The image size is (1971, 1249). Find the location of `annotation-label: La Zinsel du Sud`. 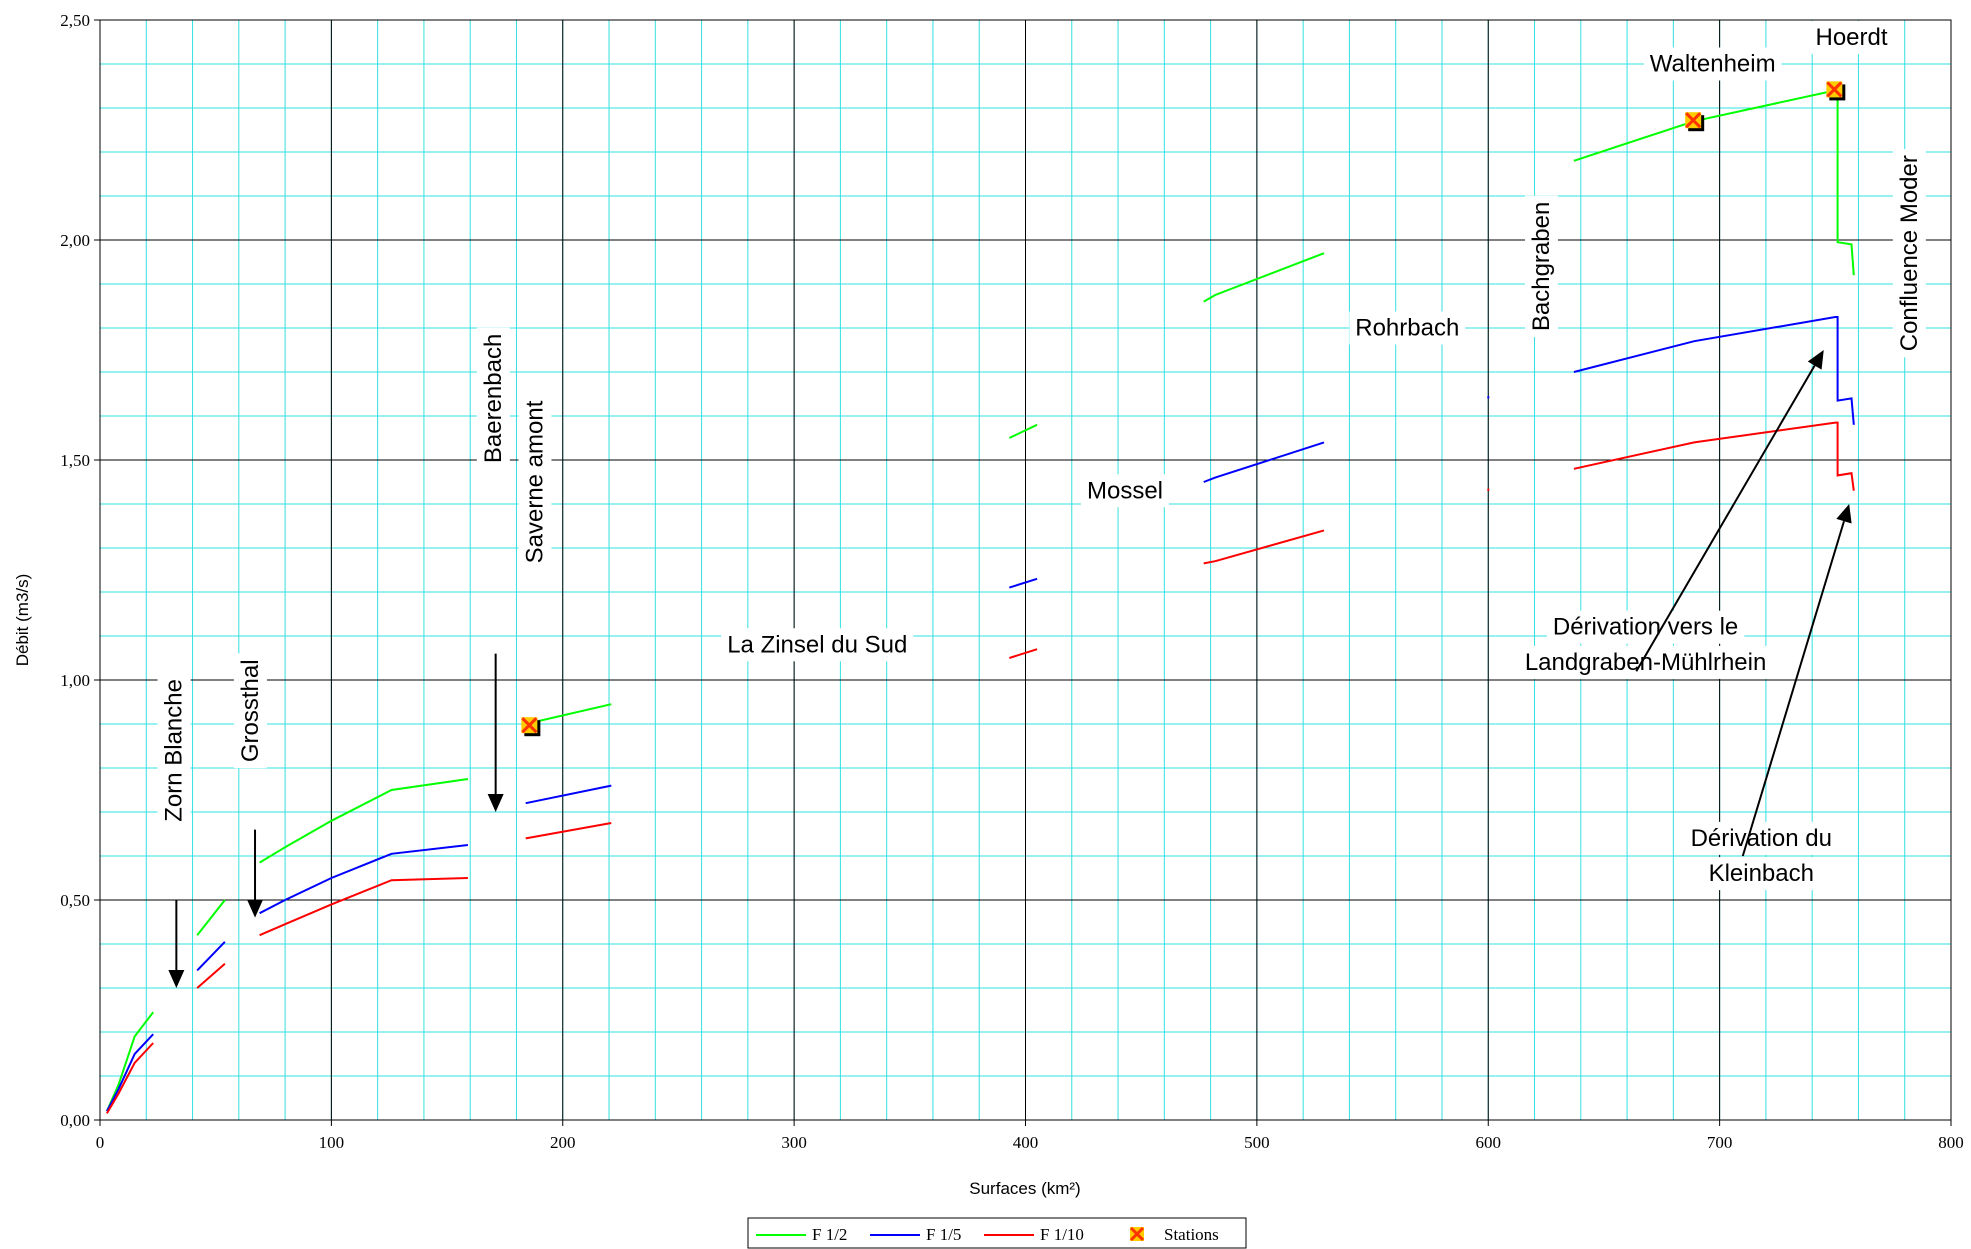

annotation-label: La Zinsel du Sud is located at coordinates (817, 644).